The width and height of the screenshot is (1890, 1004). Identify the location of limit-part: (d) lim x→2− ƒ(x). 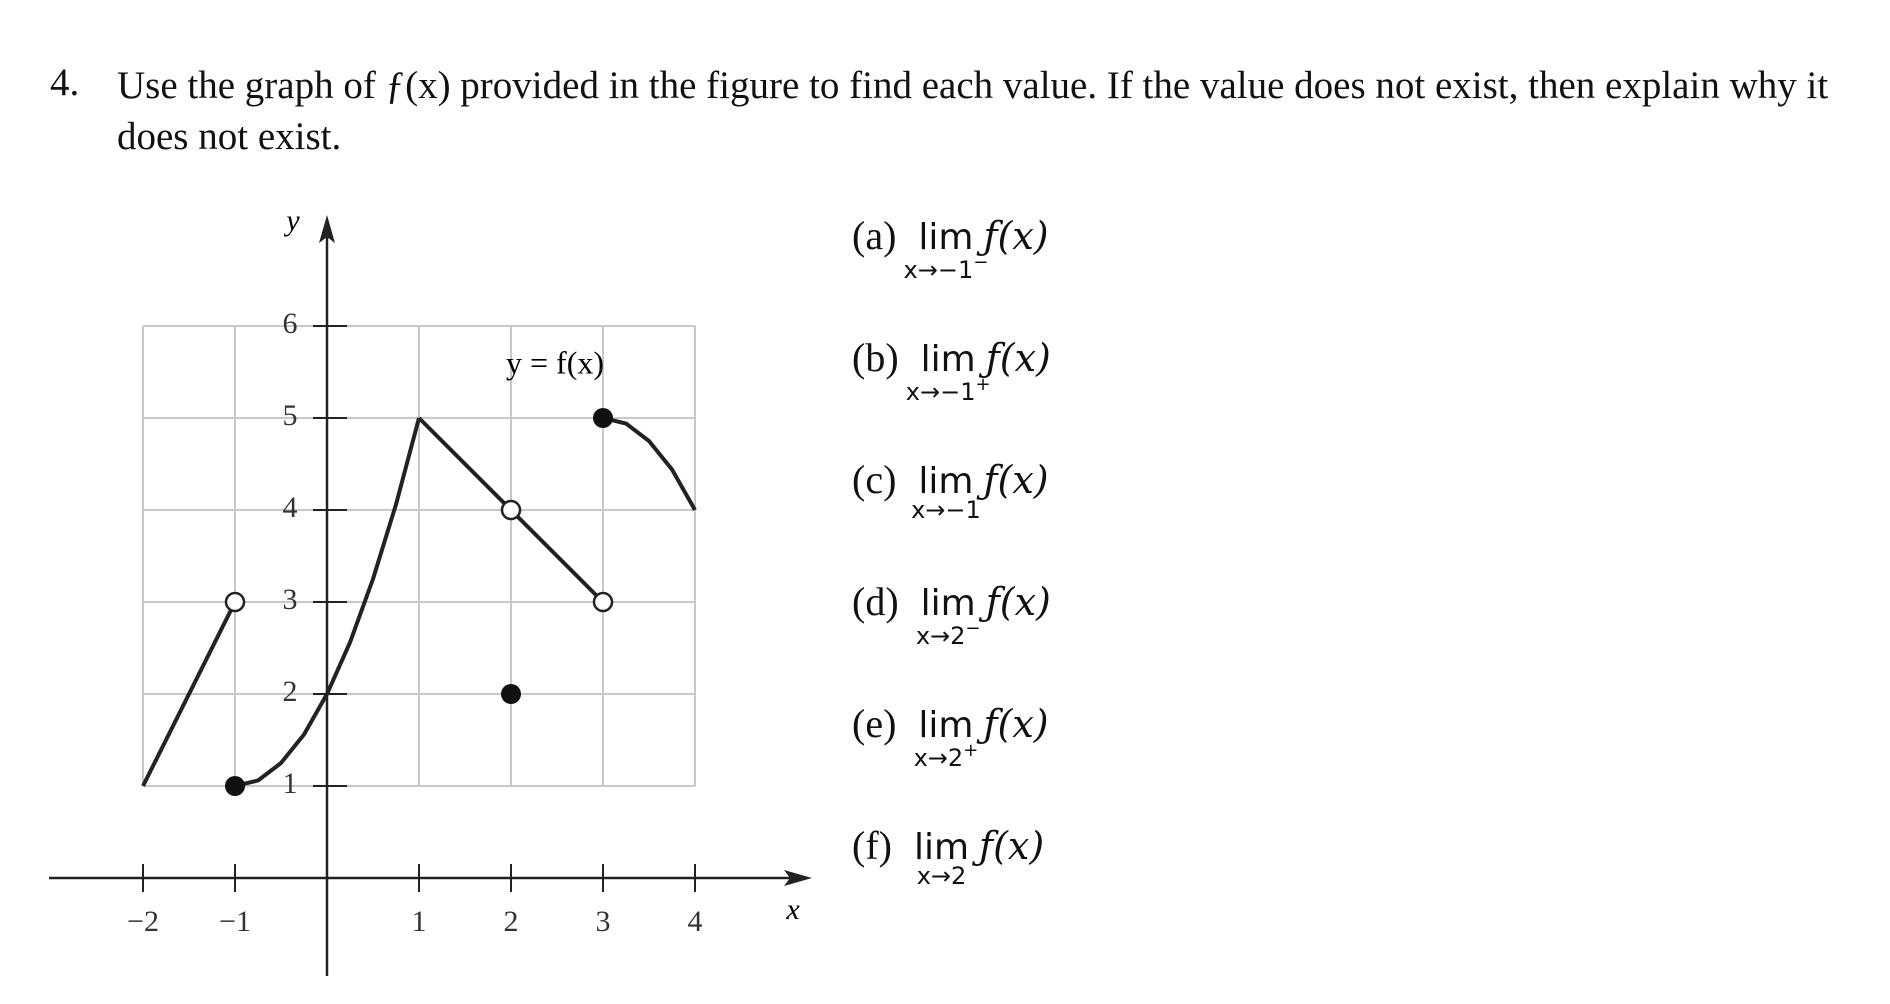
(951, 614).